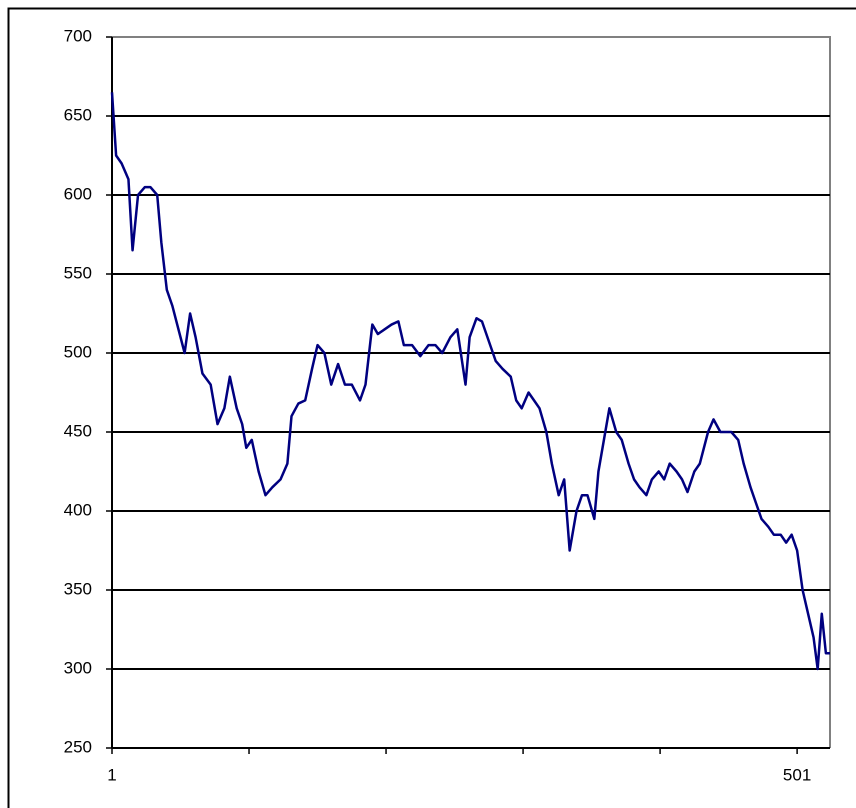  Describe the element at coordinates (78, 509) in the screenshot. I see `y-tick-label: 400` at that location.